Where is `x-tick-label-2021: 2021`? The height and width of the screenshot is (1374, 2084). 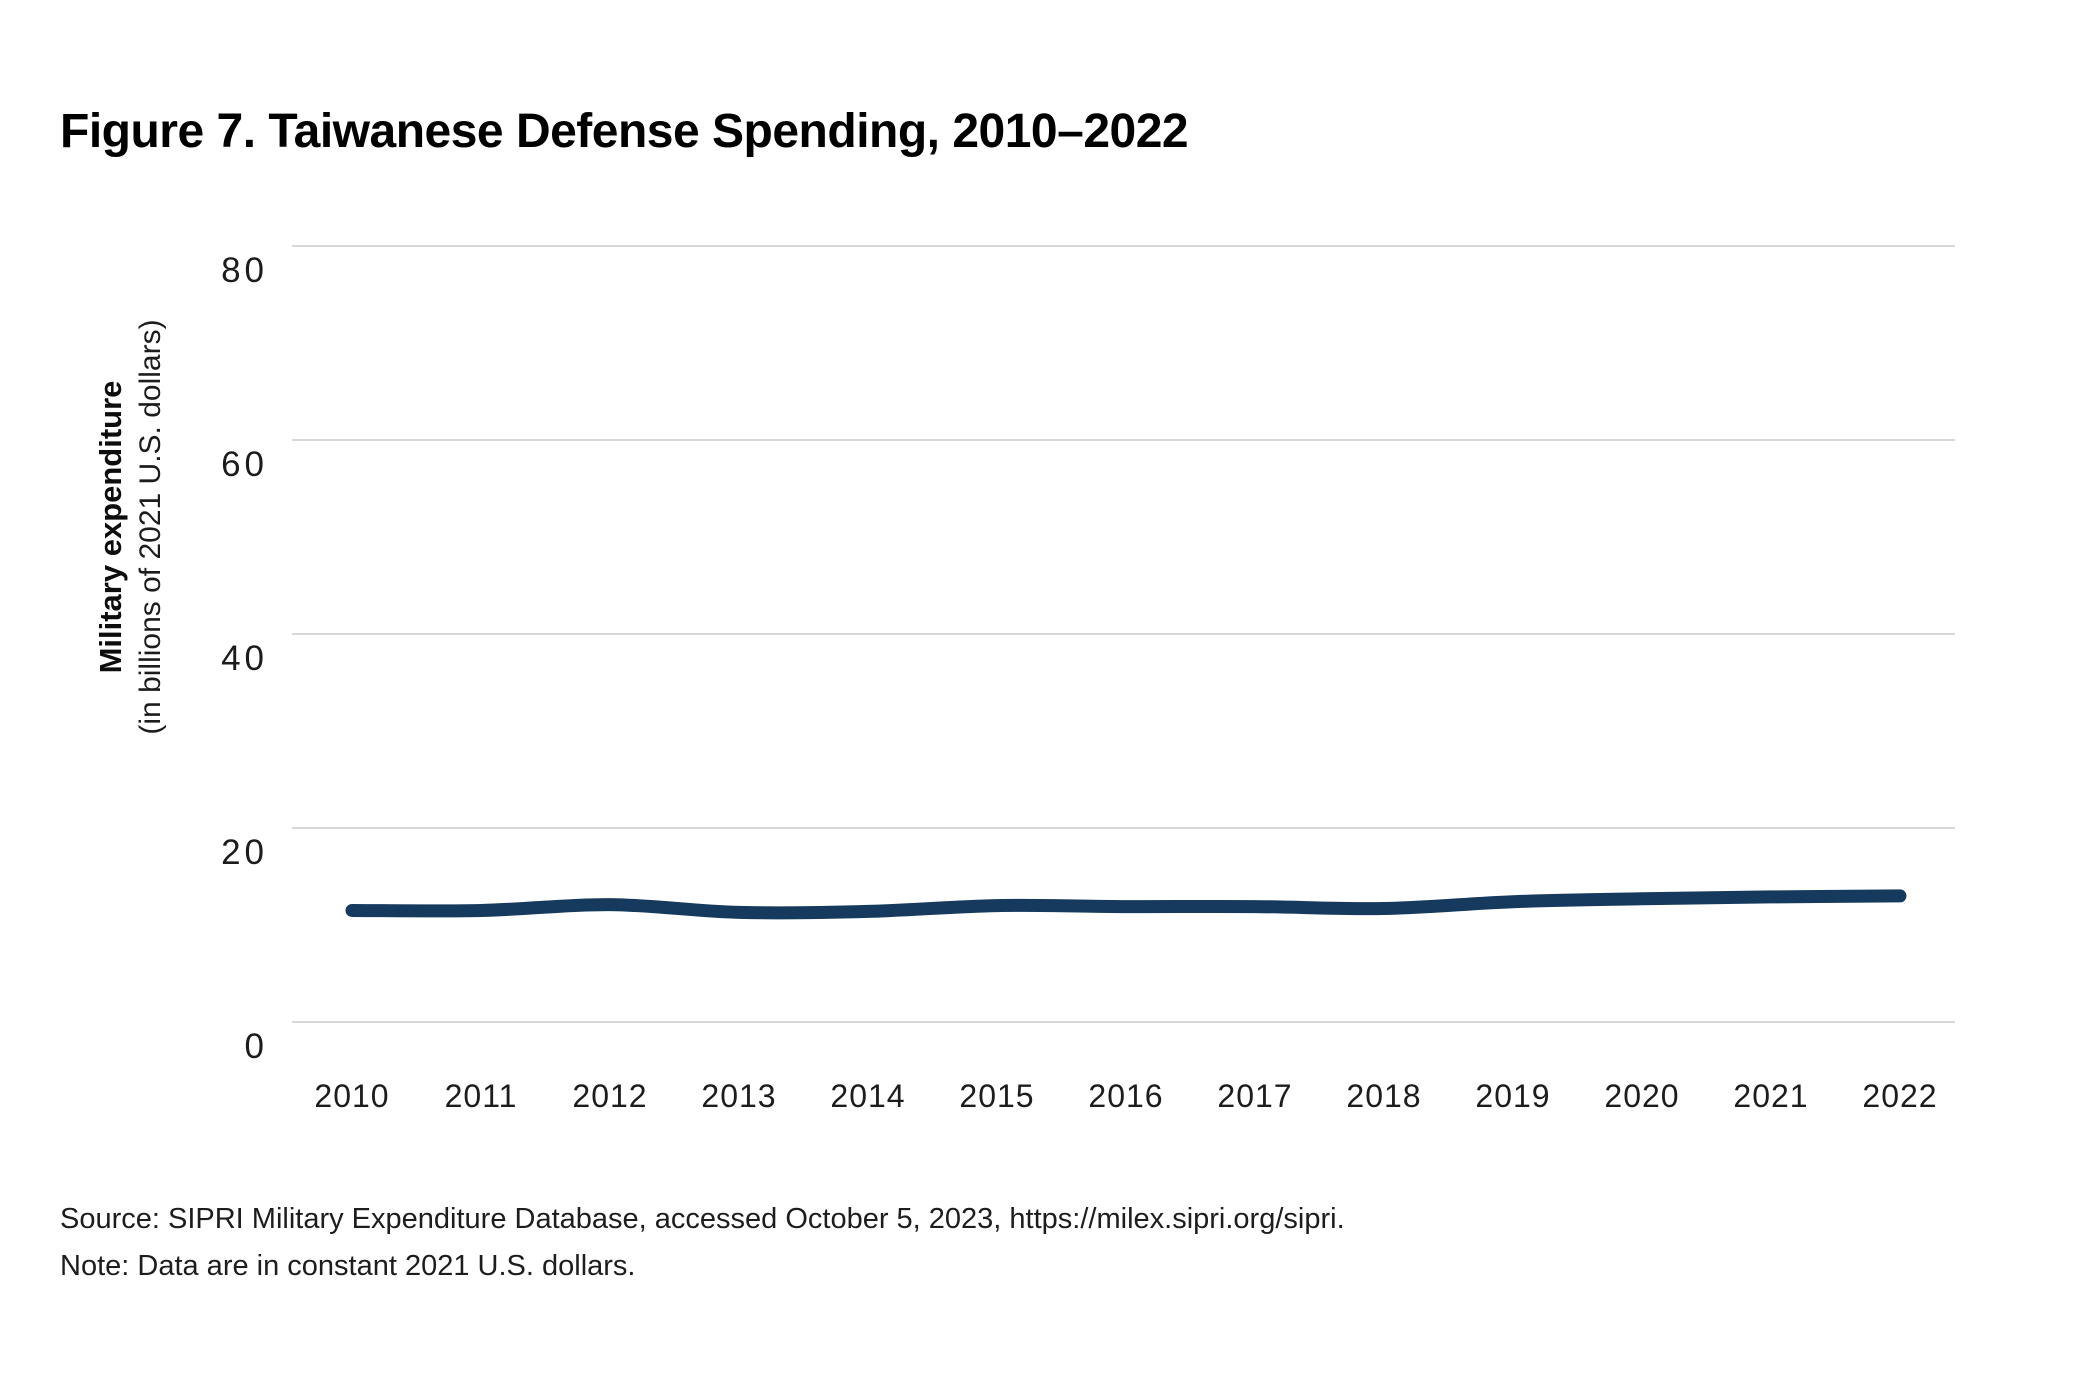 x-tick-label-2021: 2021 is located at coordinates (1771, 1096).